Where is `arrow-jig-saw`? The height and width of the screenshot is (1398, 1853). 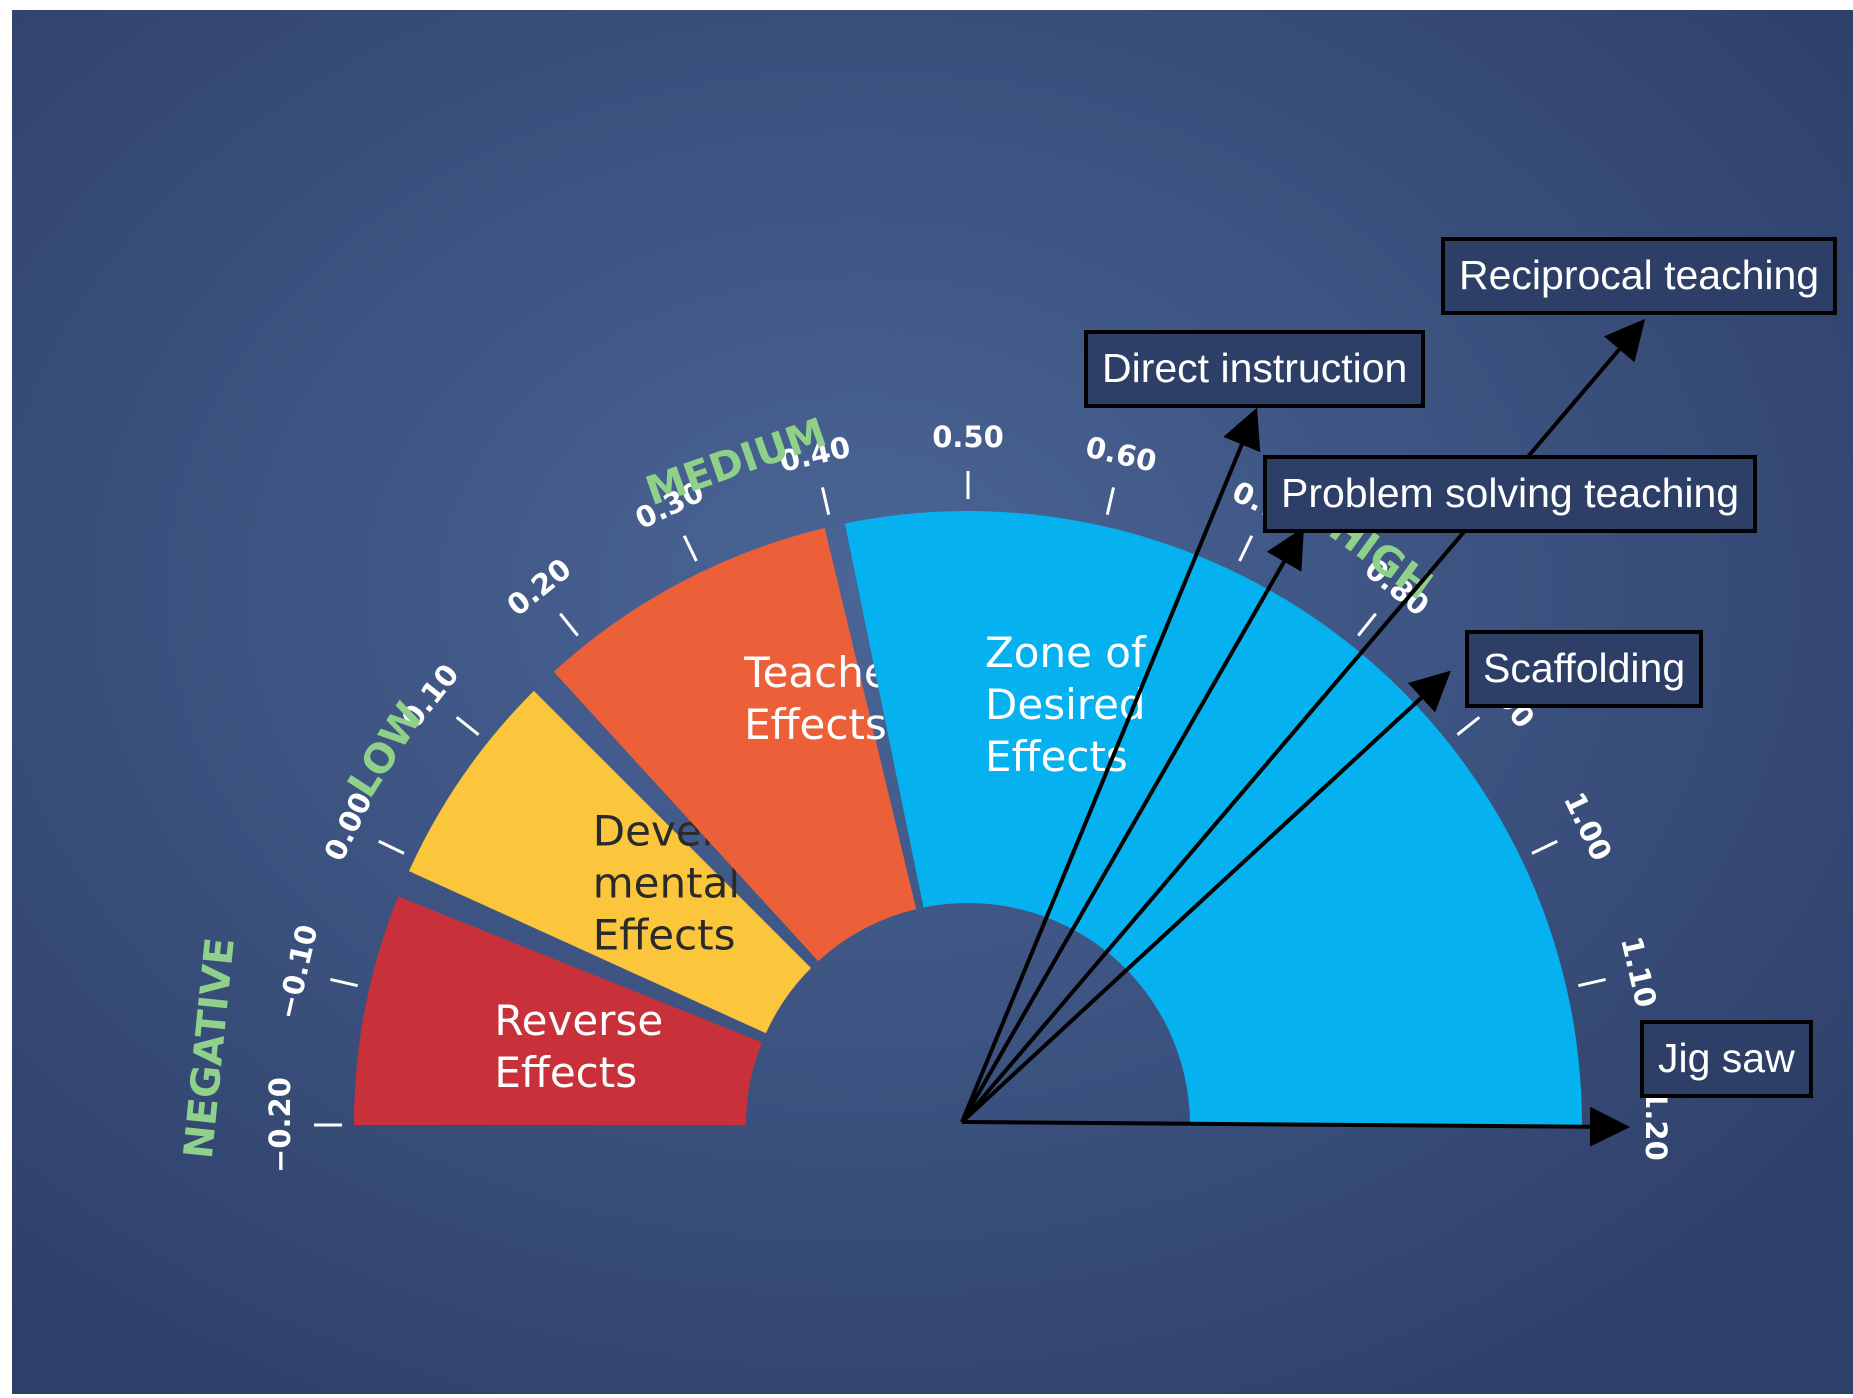
arrow-jig-saw is located at coordinates (1295, 1126).